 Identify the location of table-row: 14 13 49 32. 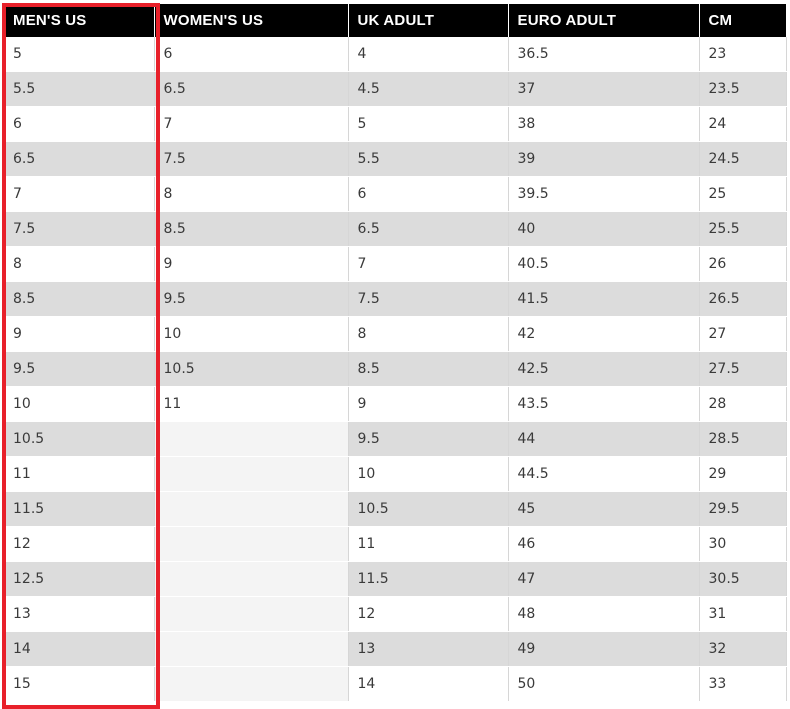
(395, 649).